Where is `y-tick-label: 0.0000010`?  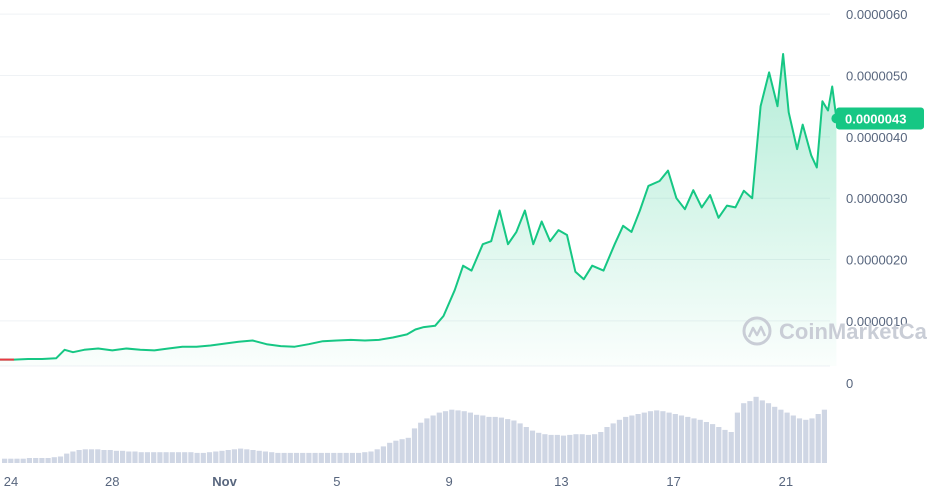 y-tick-label: 0.0000010 is located at coordinates (876, 321).